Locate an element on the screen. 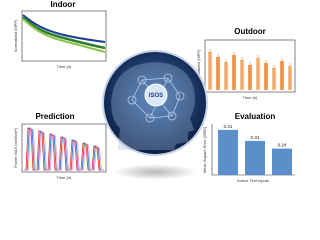  spike-series is located at coordinates (250, 69).